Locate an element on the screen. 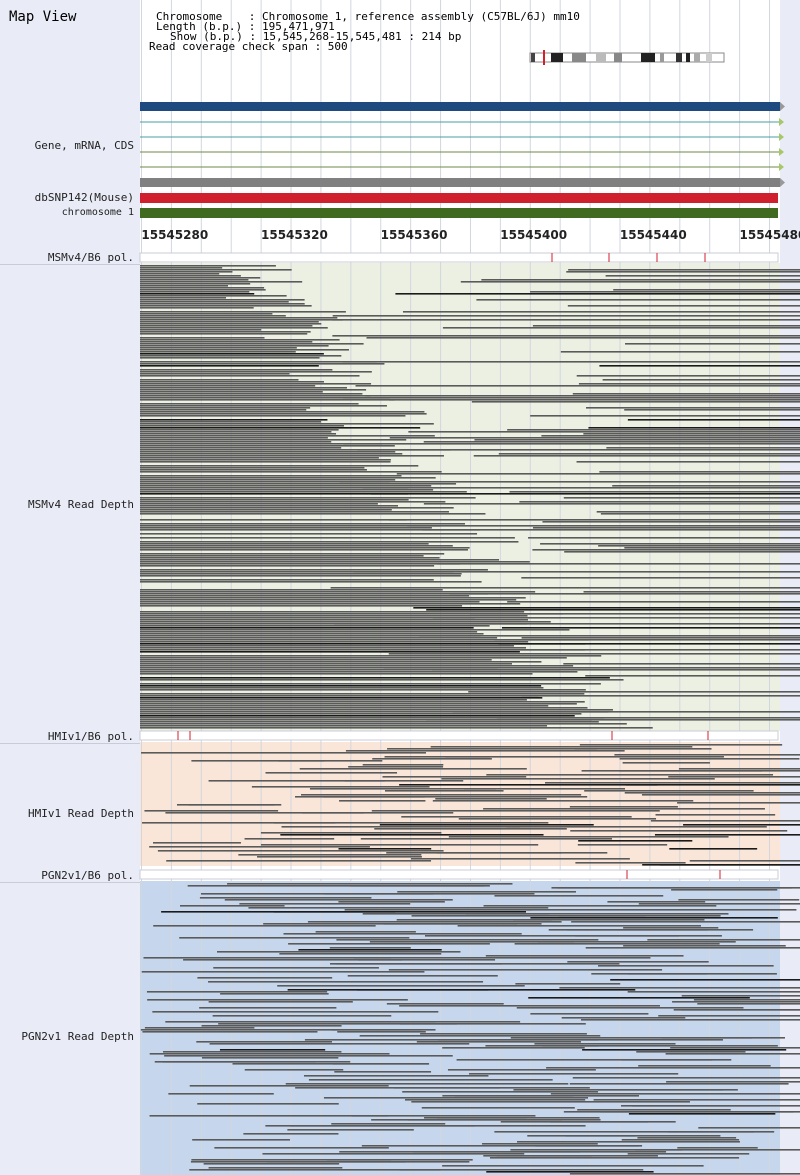  divider is located at coordinates (70, 743).